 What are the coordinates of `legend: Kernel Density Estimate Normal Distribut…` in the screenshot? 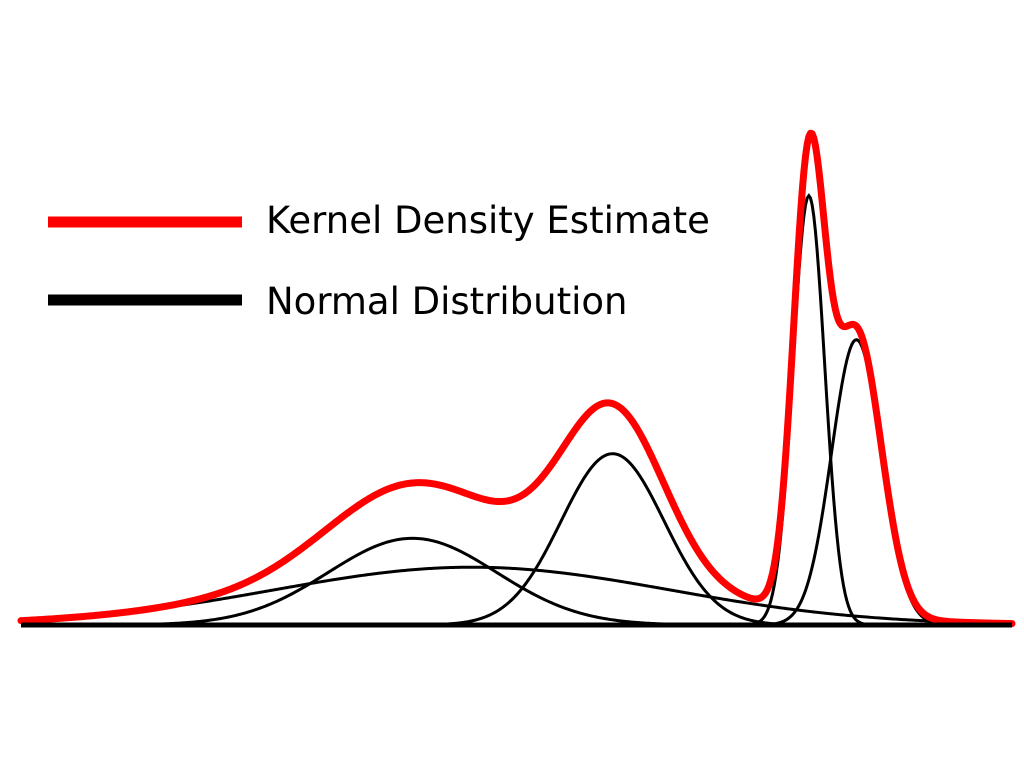 It's located at (379, 261).